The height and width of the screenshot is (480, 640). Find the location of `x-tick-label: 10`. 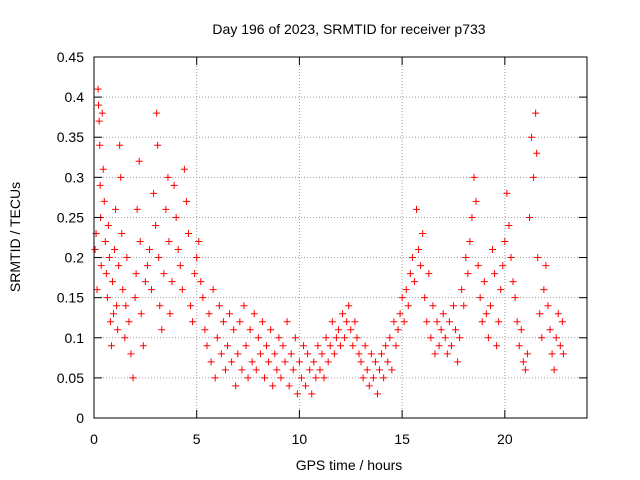

x-tick-label: 10 is located at coordinates (300, 439).